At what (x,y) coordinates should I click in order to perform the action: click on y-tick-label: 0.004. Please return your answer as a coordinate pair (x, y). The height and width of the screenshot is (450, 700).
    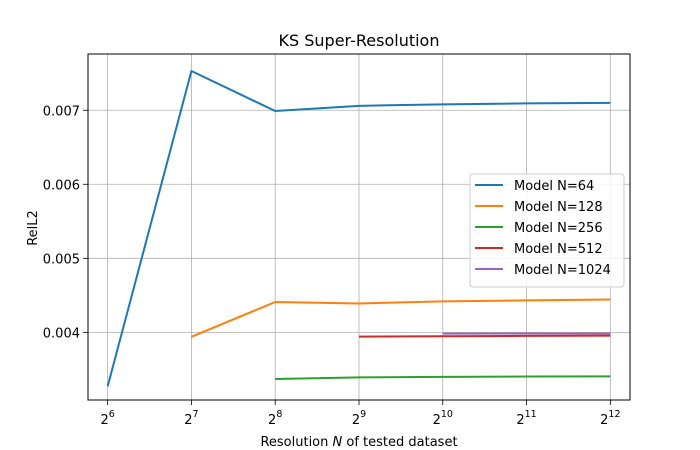
    Looking at the image, I should click on (61, 333).